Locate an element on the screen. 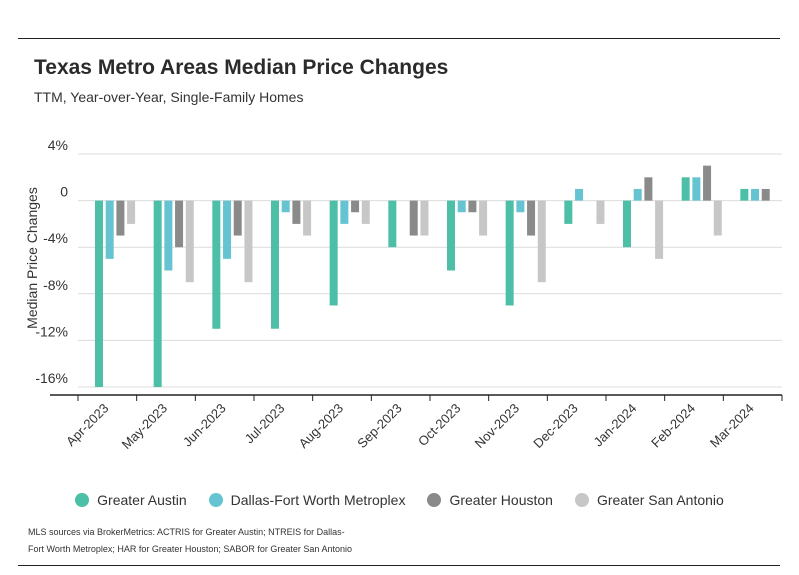  legend-label: Greater San Antonio is located at coordinates (660, 500).